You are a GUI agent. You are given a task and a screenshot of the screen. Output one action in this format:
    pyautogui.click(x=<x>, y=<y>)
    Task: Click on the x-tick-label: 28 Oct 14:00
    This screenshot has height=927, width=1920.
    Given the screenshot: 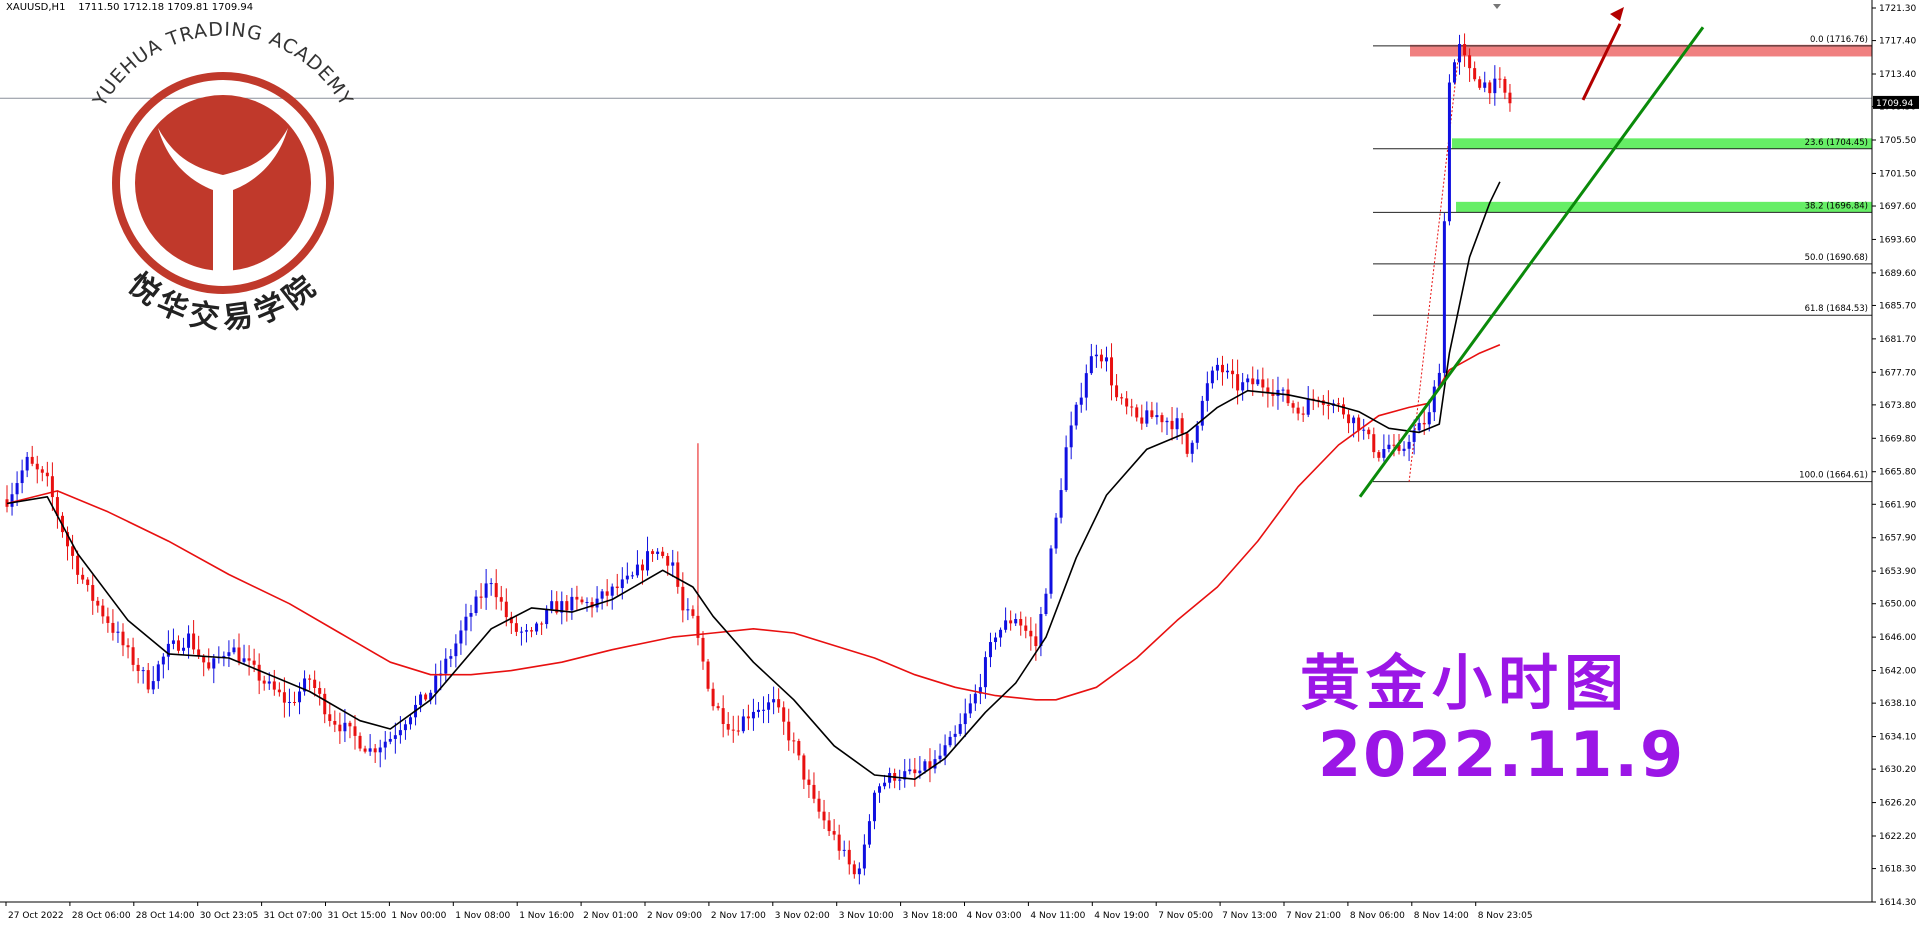 What is the action you would take?
    pyautogui.click(x=165, y=916)
    